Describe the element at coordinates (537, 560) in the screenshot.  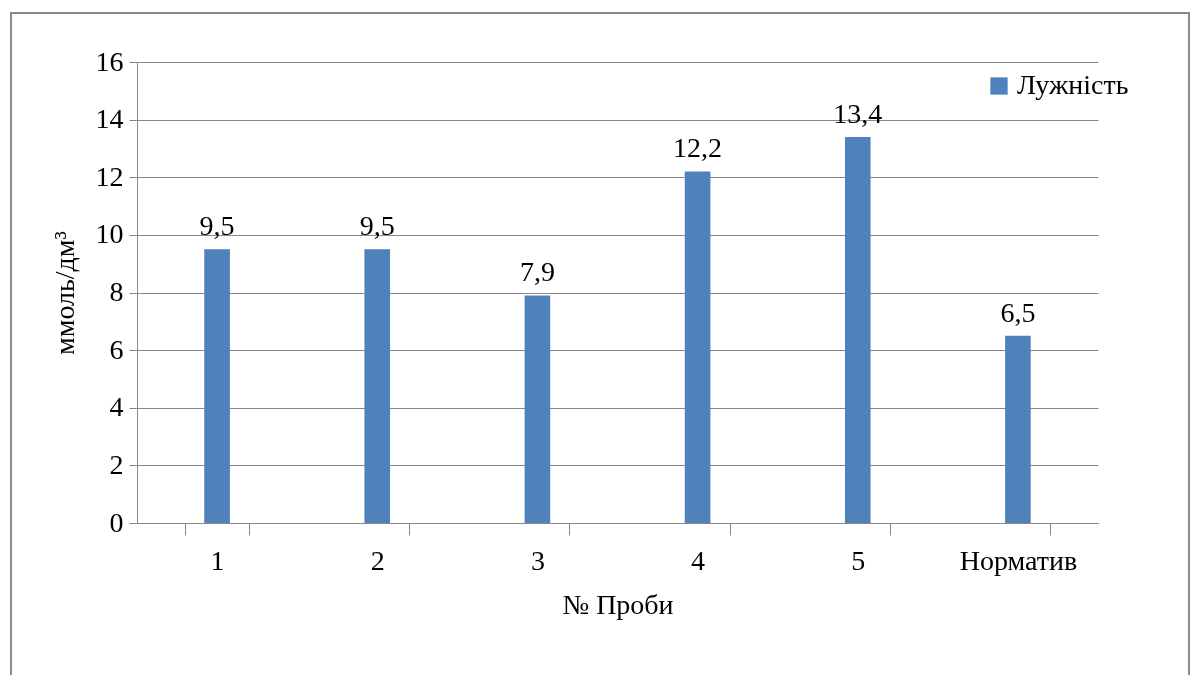
I see `x-tick-label: 3` at that location.